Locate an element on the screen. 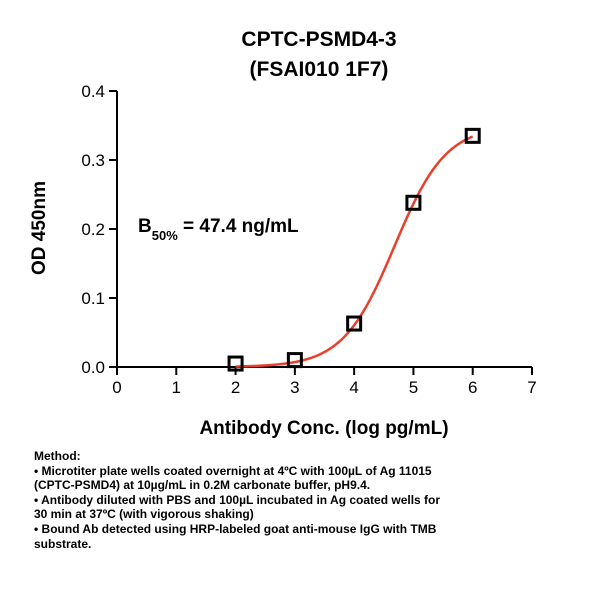  x-tick-label: 4 is located at coordinates (353, 387).